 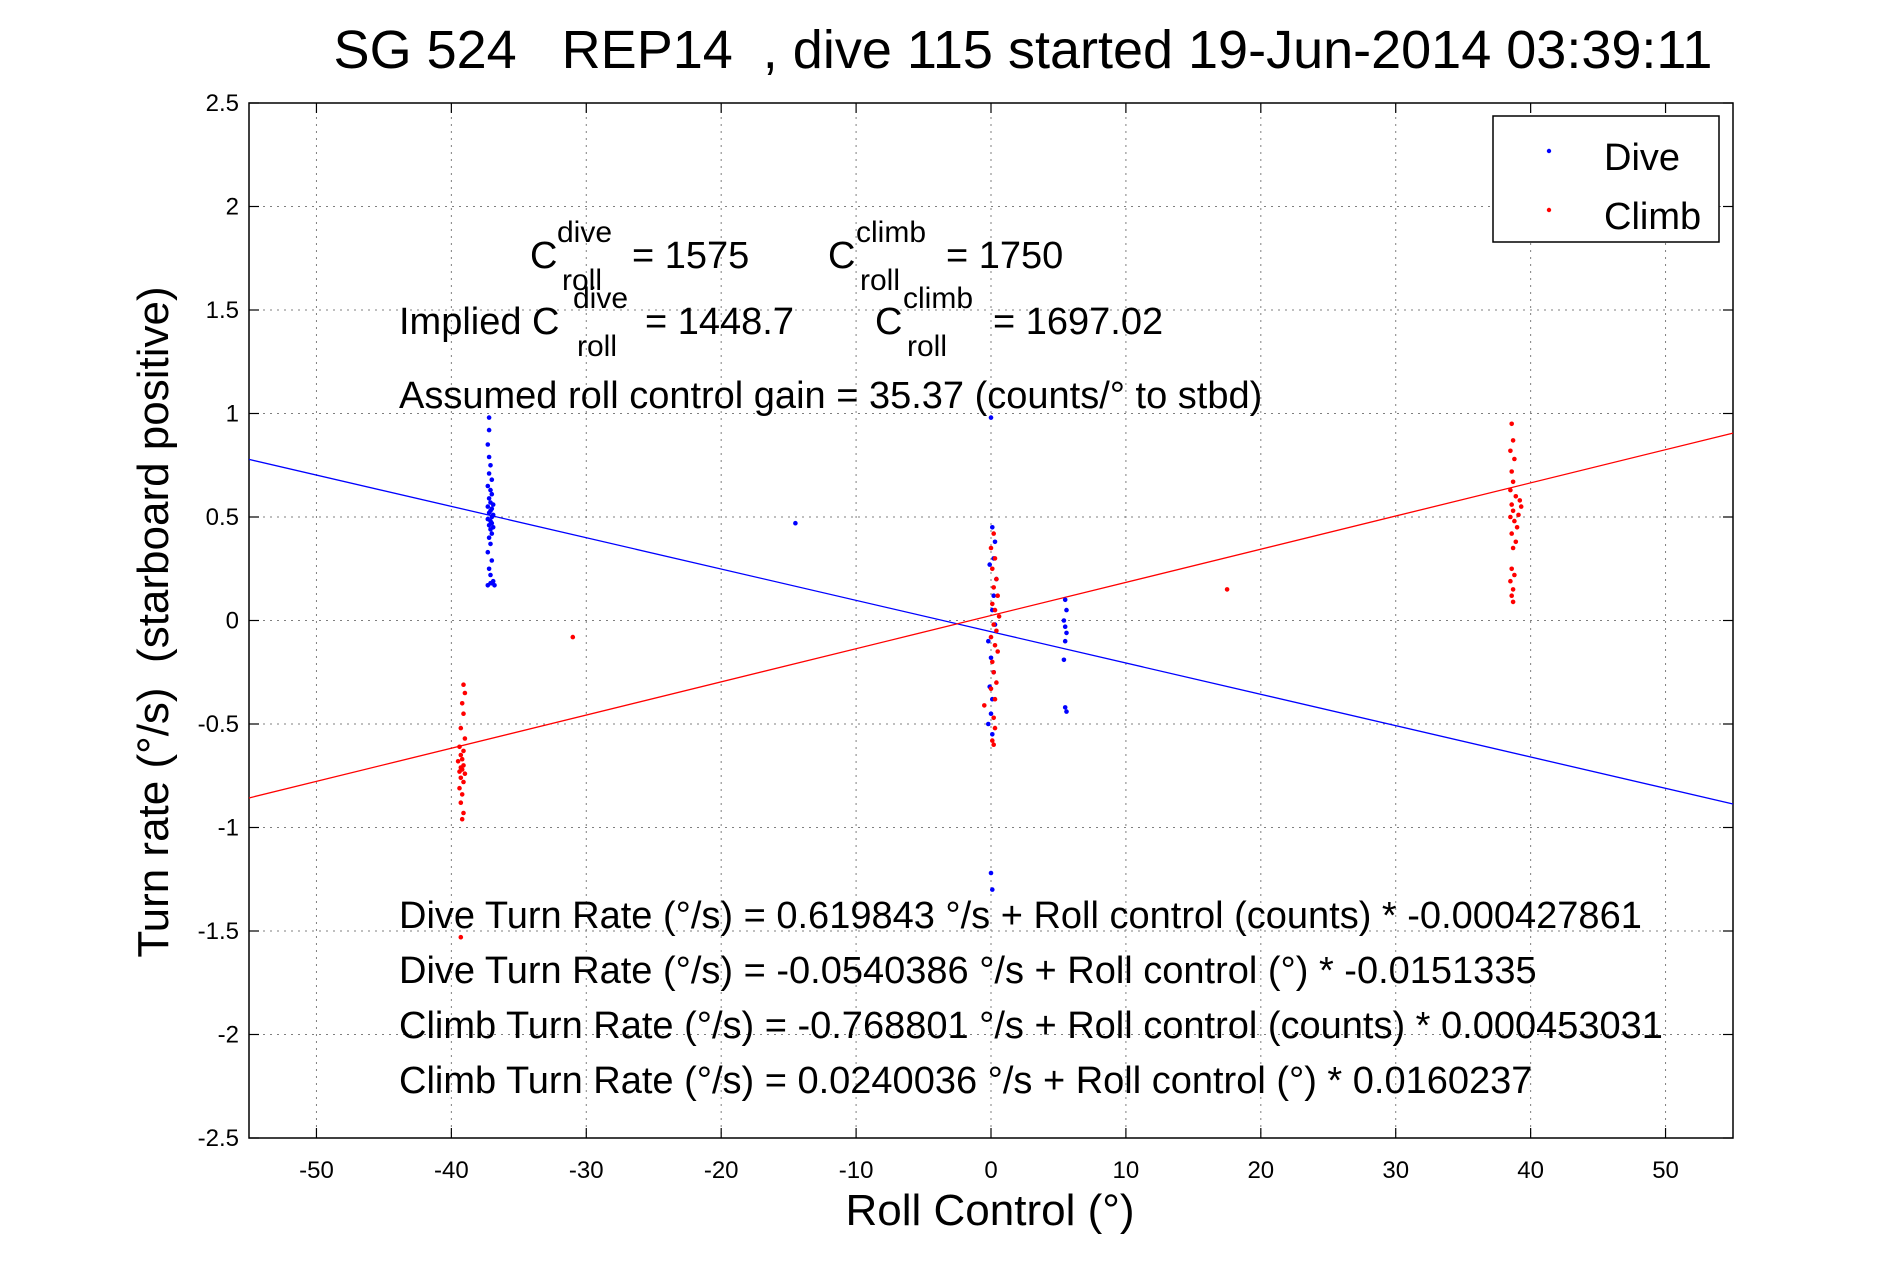 What do you see at coordinates (228, 828) in the screenshot?
I see `y-tick-label: -1` at bounding box center [228, 828].